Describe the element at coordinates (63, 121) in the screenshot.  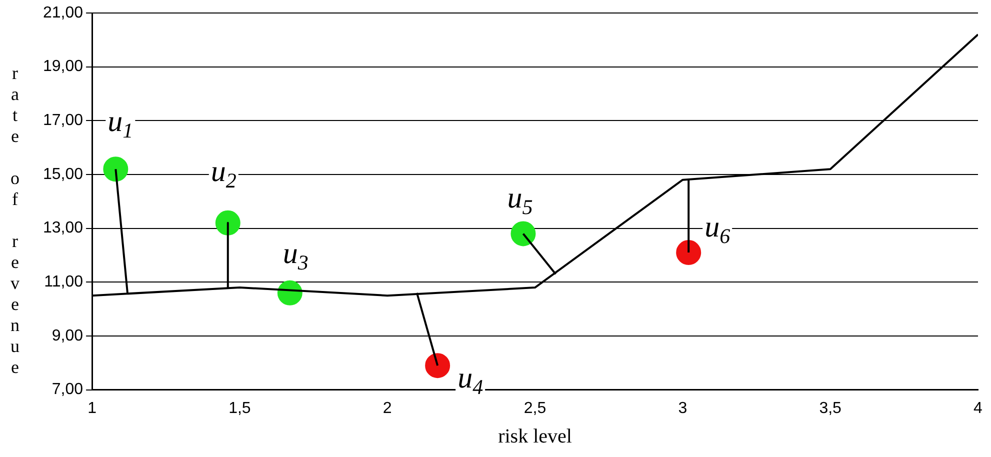
I see `y-tick-label: 17,00` at that location.